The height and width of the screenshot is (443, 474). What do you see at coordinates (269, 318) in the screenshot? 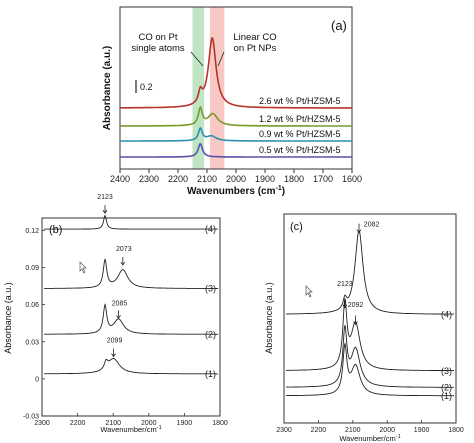
I see `panel-c-ylabel: Absorbance (a.u.)` at bounding box center [269, 318].